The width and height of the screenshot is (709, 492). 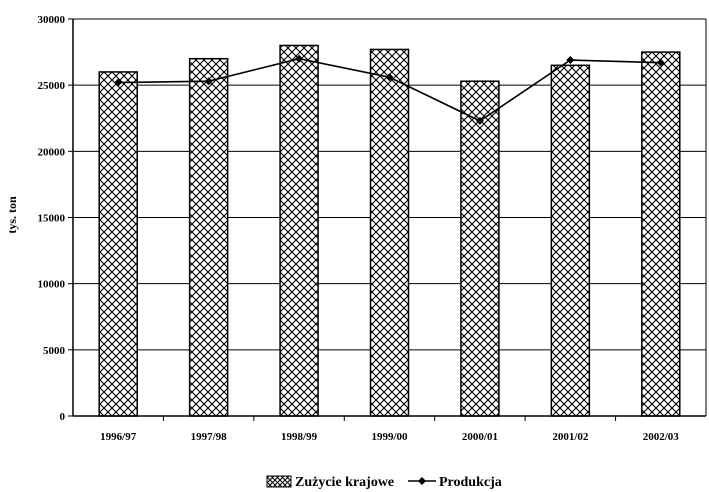 I want to click on y-tick-label: 20000, so click(x=52, y=152).